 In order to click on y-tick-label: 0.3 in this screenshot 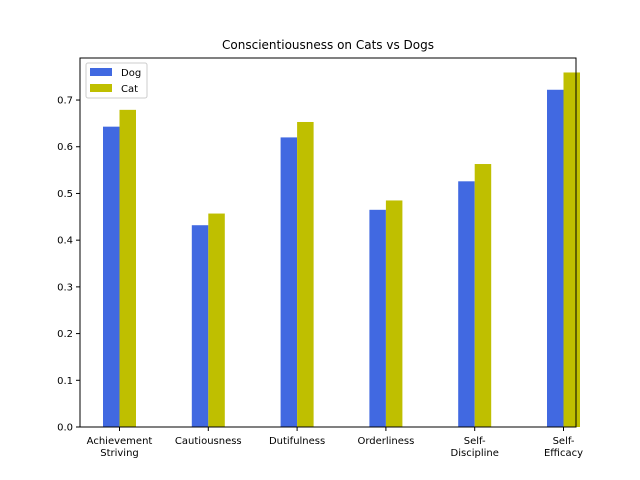, I will do `click(65, 287)`.